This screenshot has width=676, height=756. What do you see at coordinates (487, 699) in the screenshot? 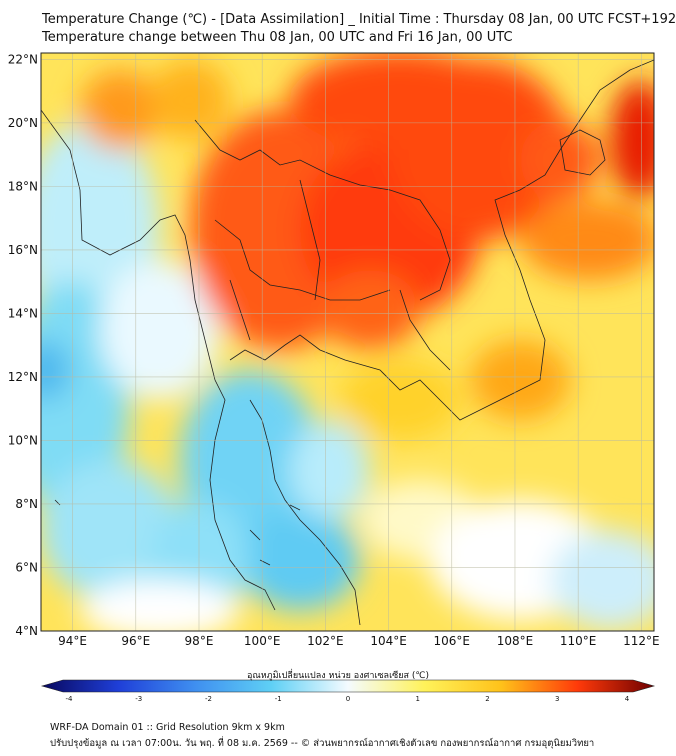
I see `colorbar-tick-label: 2` at bounding box center [487, 699].